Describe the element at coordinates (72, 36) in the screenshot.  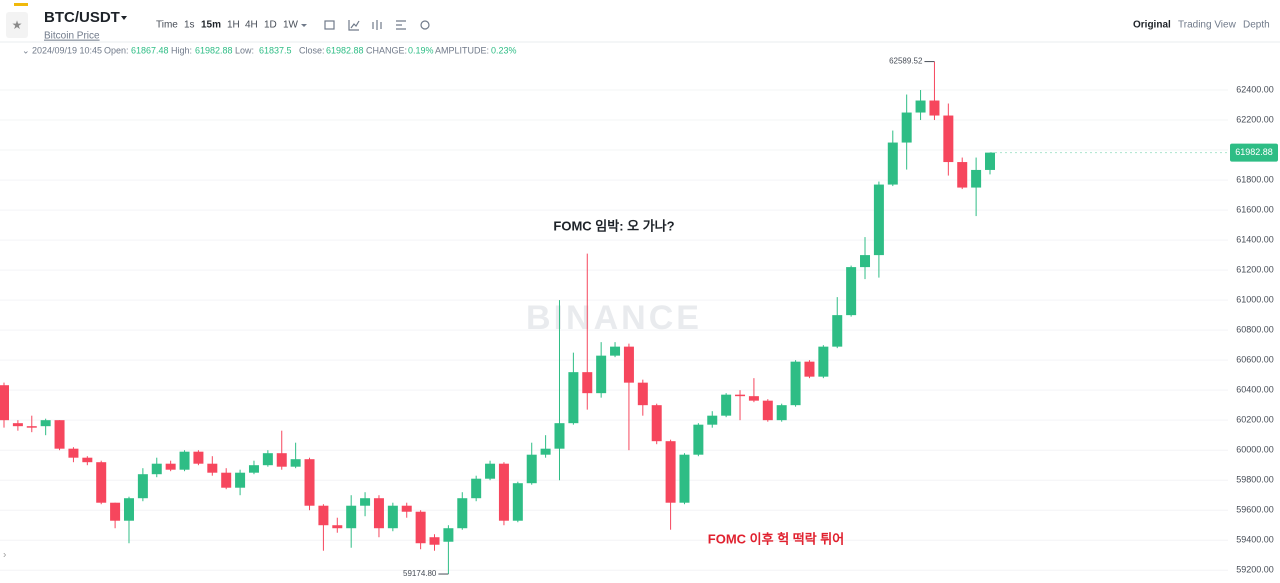
I see `symbol-subtitle: Bitcoin Price` at that location.